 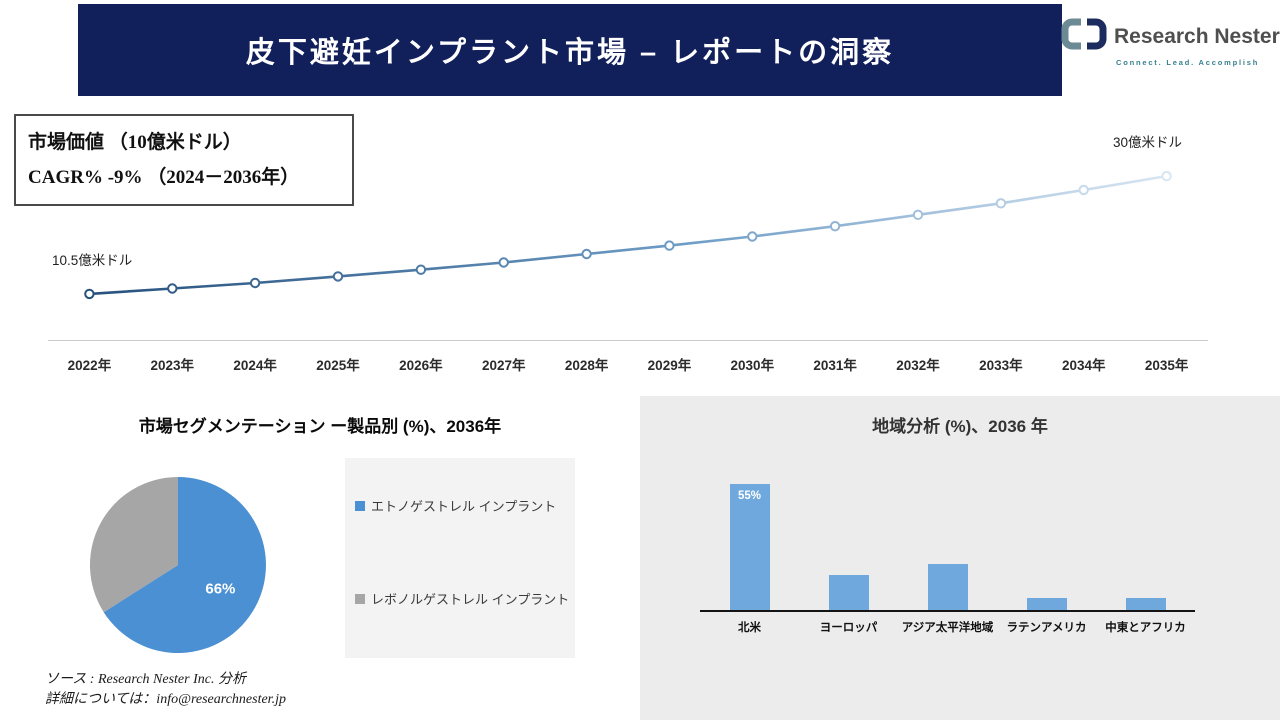 What do you see at coordinates (460, 558) in the screenshot?
I see `pie-legend: エトノゲストレル インプラント レボノルゲストレル インプラント` at bounding box center [460, 558].